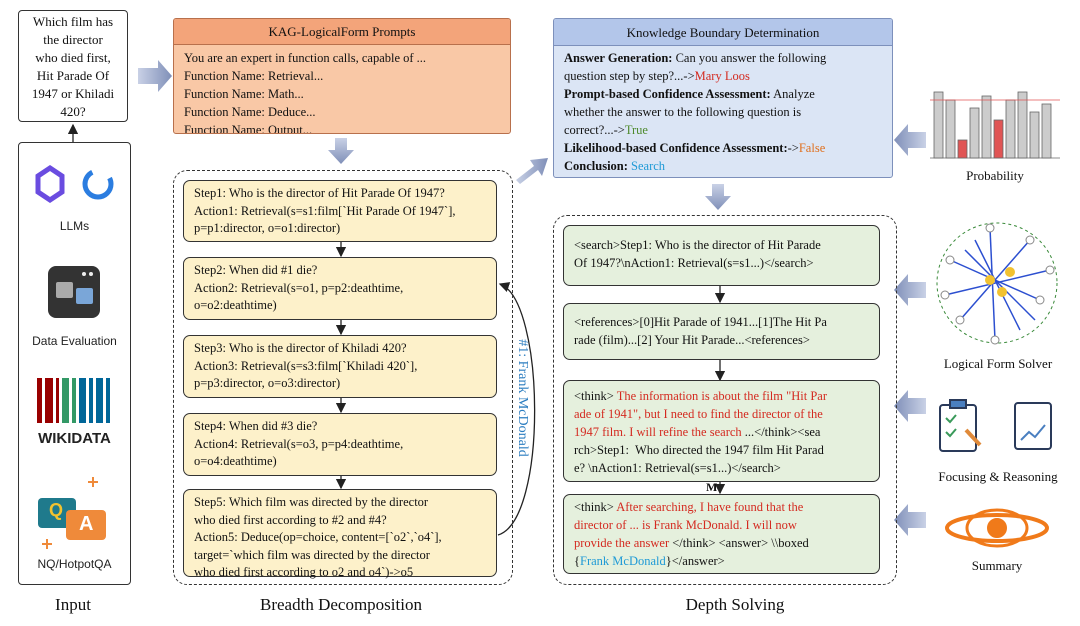 The width and height of the screenshot is (1080, 626). What do you see at coordinates (256, 270) in the screenshot?
I see `text-line: Step2: When did #1 die?` at bounding box center [256, 270].